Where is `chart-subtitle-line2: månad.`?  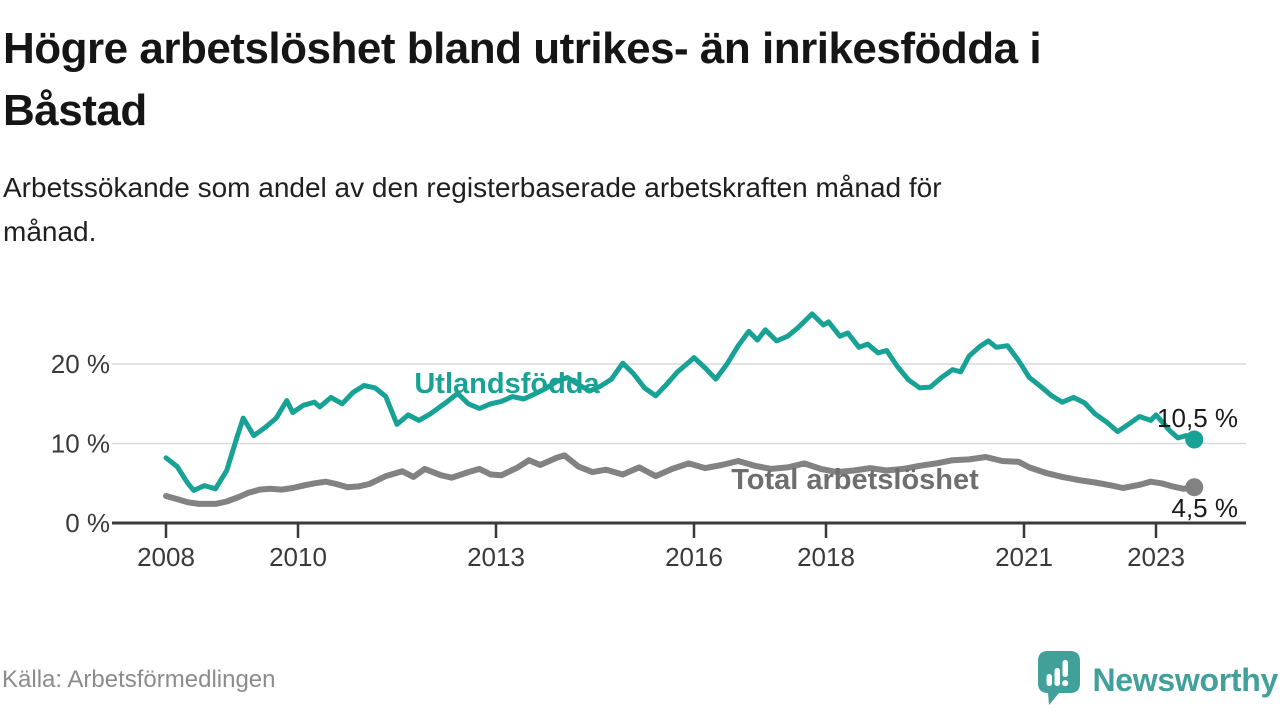 chart-subtitle-line2: månad. is located at coordinates (50, 231).